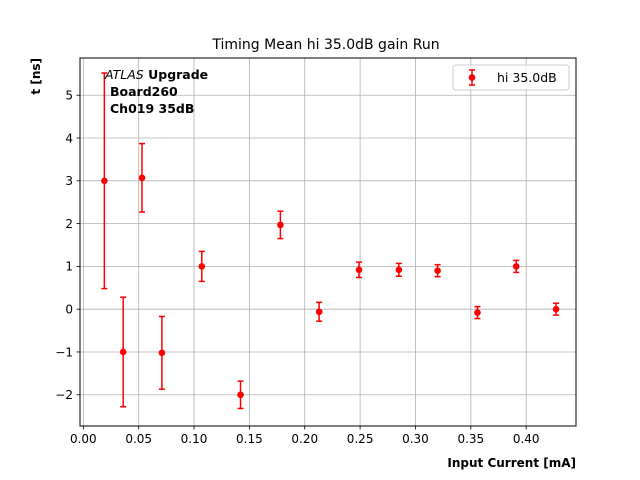 The width and height of the screenshot is (640, 480). Describe the element at coordinates (69, 138) in the screenshot. I see `y-tick-label: 4` at that location.